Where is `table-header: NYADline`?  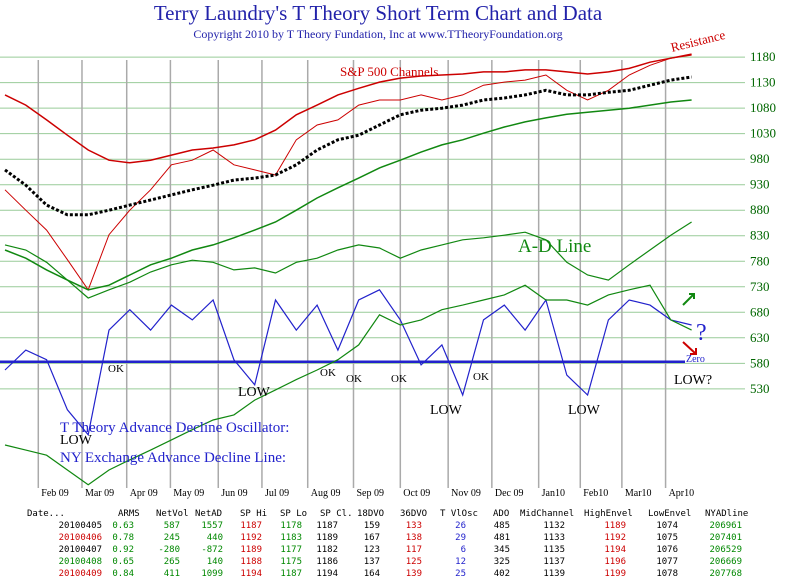 table-header: NYADline is located at coordinates (726, 514).